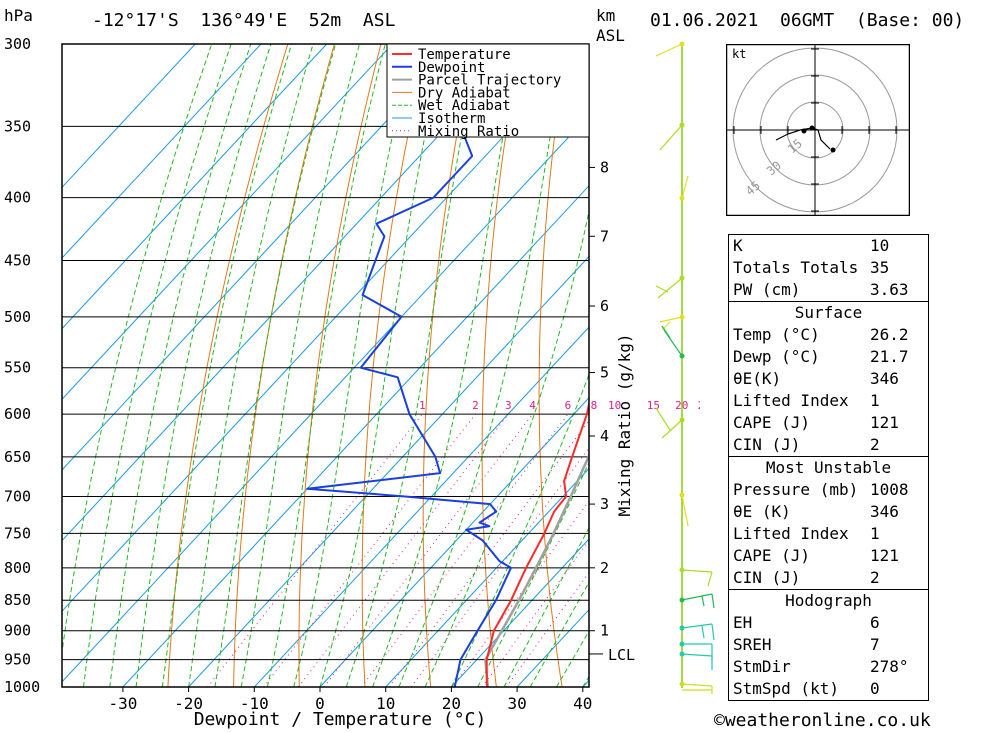 This screenshot has height=733, width=1000. I want to click on k-index-row: K 10, so click(828, 246).